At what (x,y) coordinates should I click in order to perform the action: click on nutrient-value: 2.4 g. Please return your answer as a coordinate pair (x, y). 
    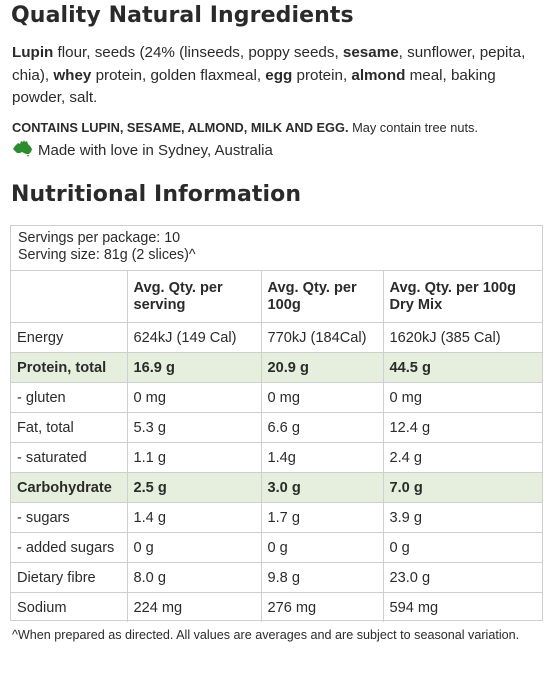
    Looking at the image, I should click on (462, 457).